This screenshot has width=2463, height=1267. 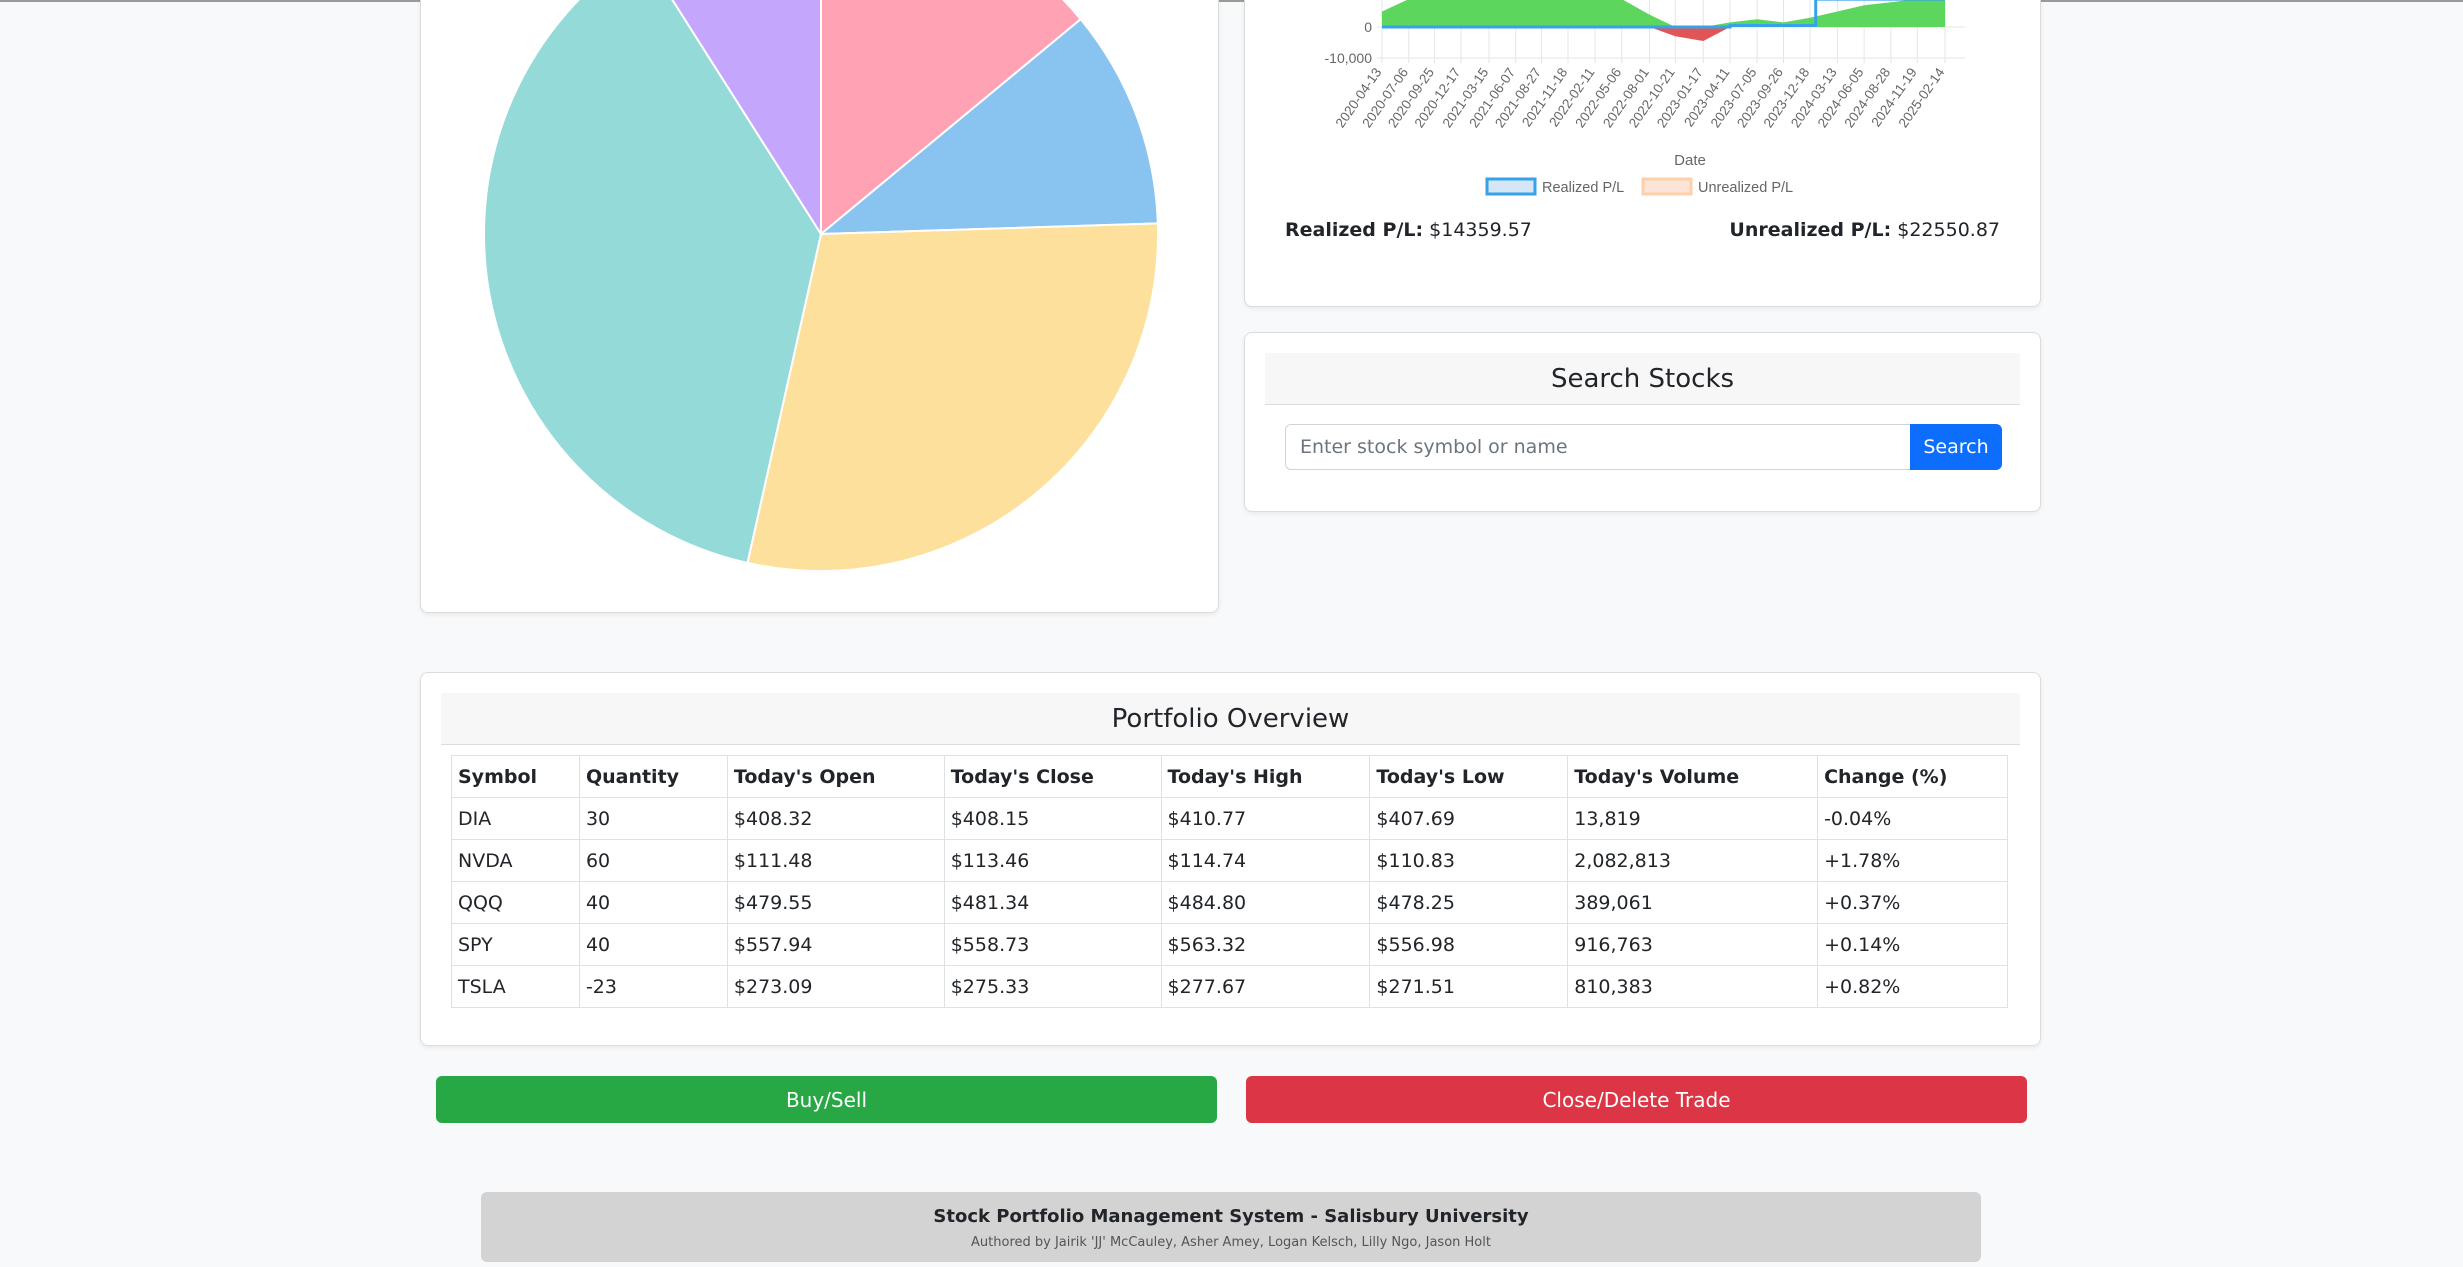 I want to click on cell-low: $110.83, so click(x=1469, y=860).